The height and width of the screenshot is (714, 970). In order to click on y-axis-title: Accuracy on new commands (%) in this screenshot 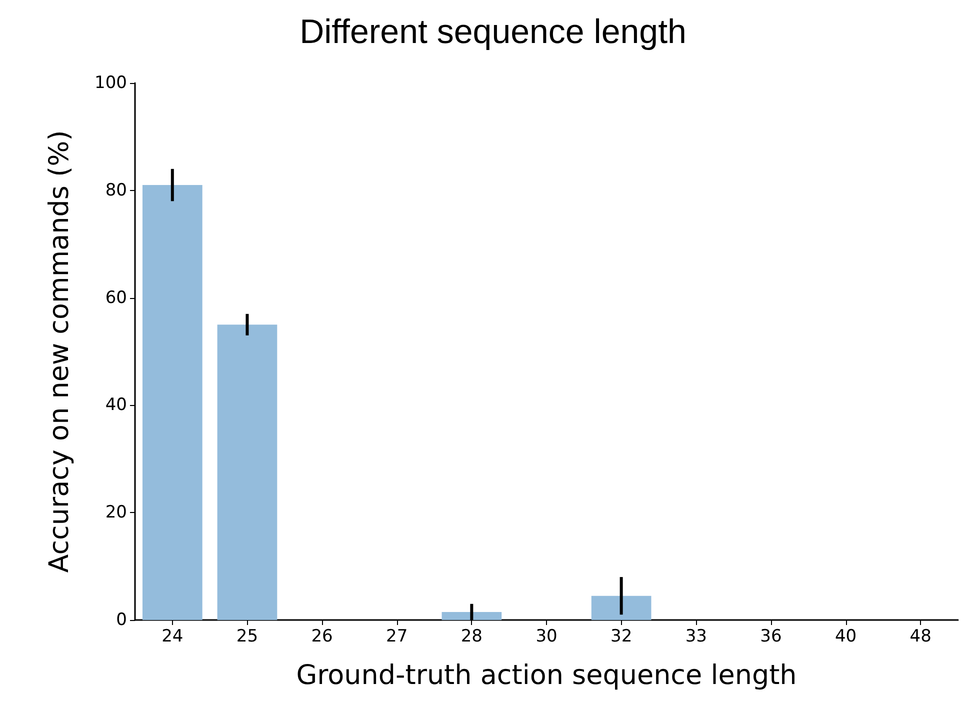, I will do `click(59, 351)`.